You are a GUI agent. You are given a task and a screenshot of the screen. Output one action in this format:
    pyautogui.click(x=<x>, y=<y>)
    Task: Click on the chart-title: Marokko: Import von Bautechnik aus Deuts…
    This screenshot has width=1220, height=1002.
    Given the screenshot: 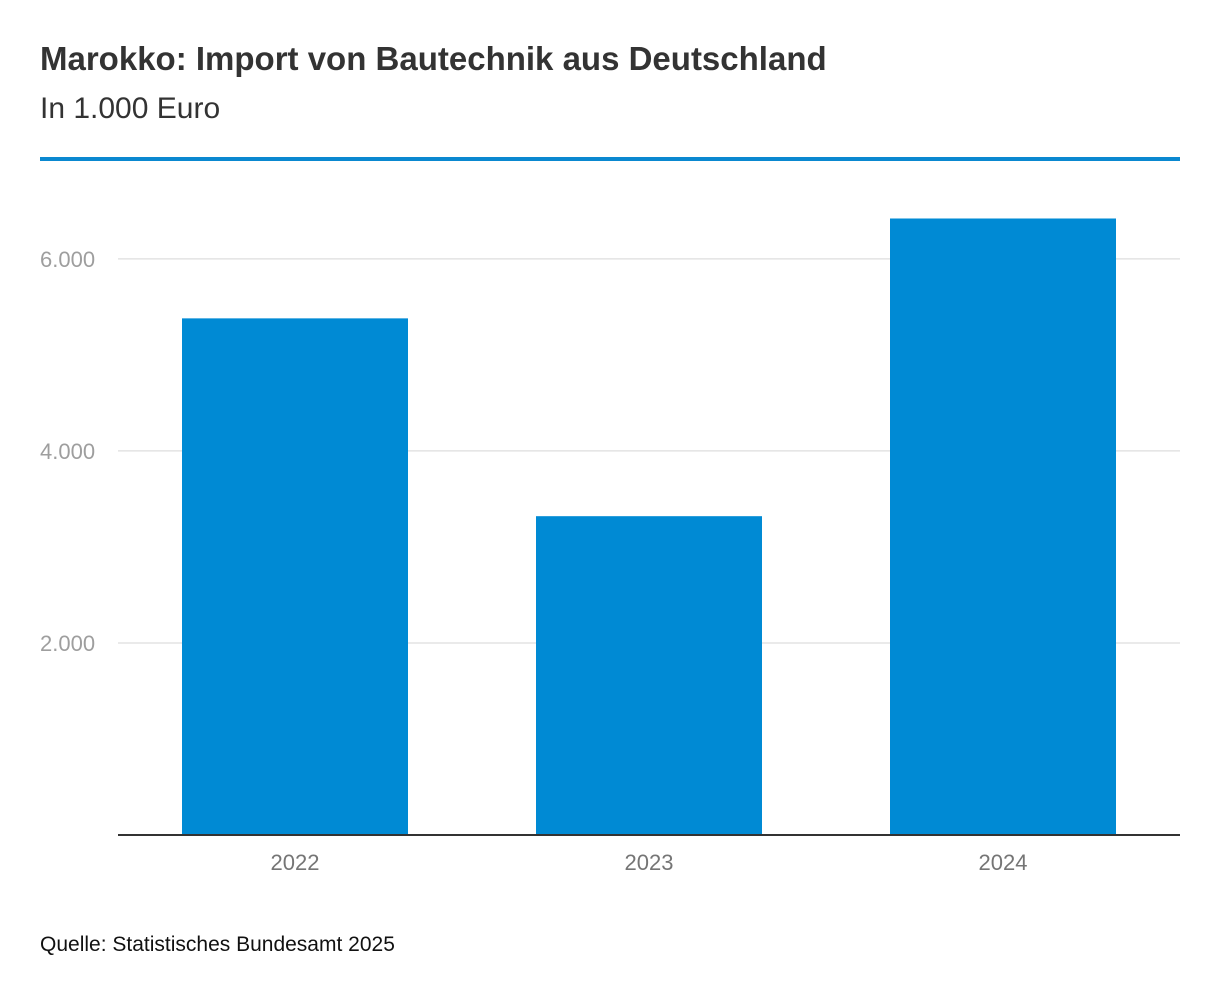 What is the action you would take?
    pyautogui.click(x=433, y=58)
    